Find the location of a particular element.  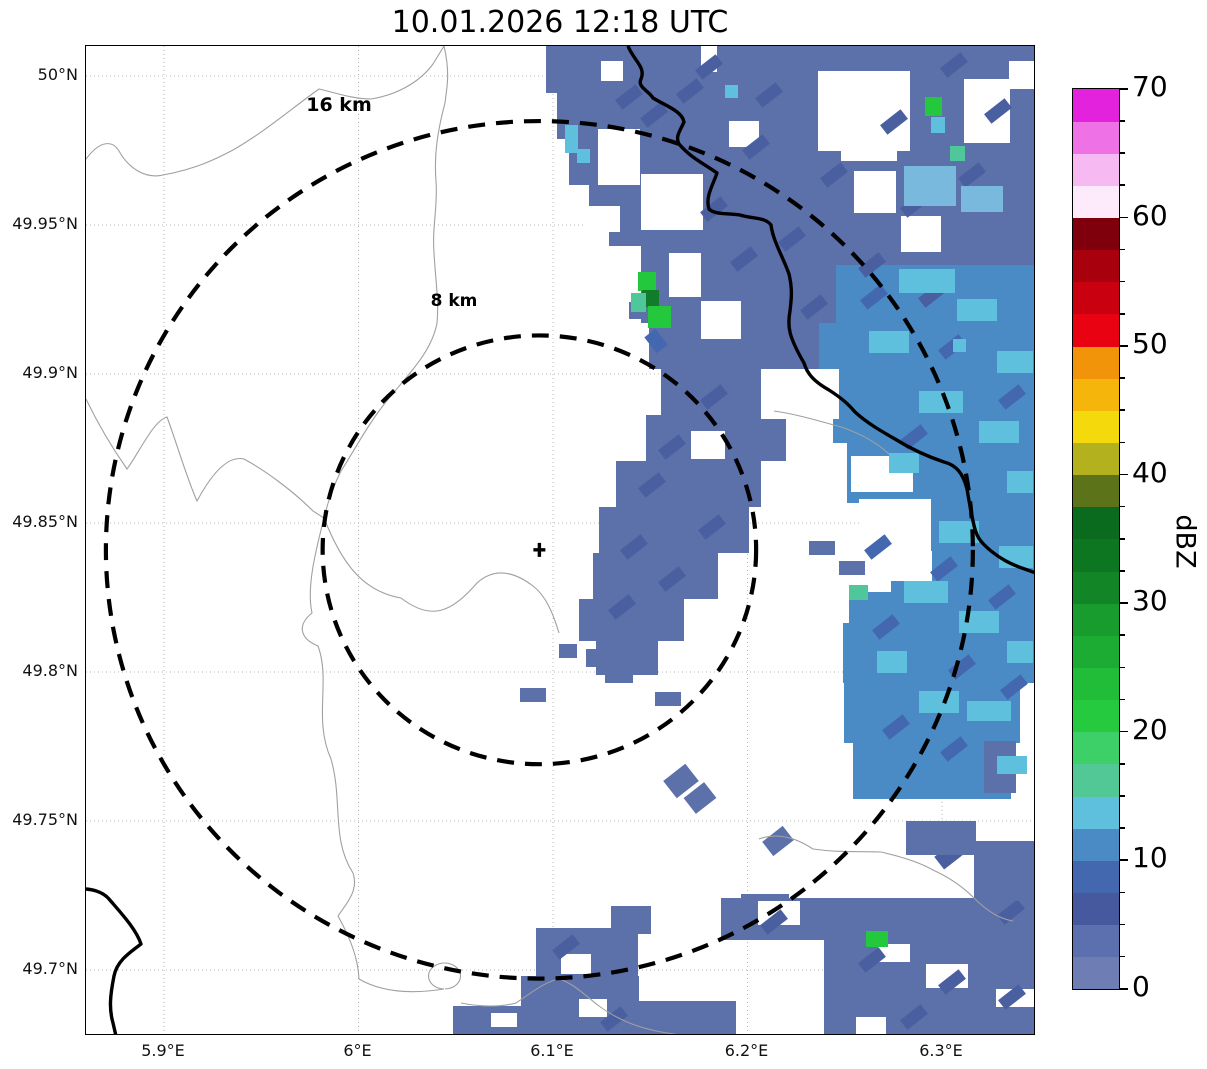

longitude-tick-label: 6.2°E is located at coordinates (746, 1050).